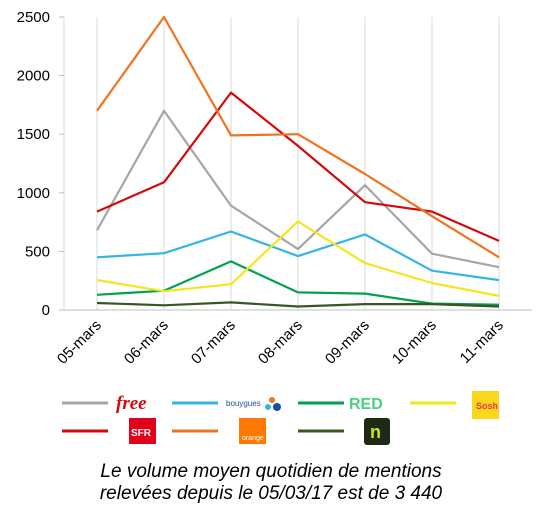 This screenshot has height=511, width=542. What do you see at coordinates (146, 342) in the screenshot?
I see `x-tick-label: 06-mars` at bounding box center [146, 342].